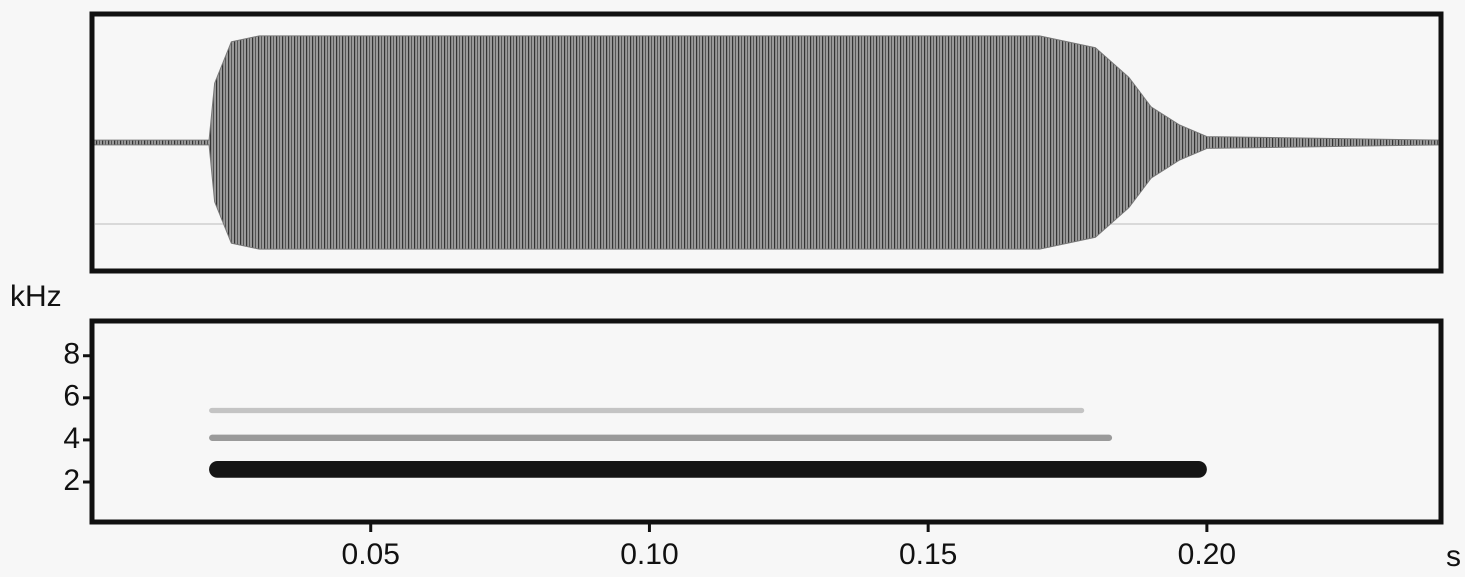 The width and height of the screenshot is (1465, 577). What do you see at coordinates (71, 438) in the screenshot?
I see `y-tick-label: 4` at bounding box center [71, 438].